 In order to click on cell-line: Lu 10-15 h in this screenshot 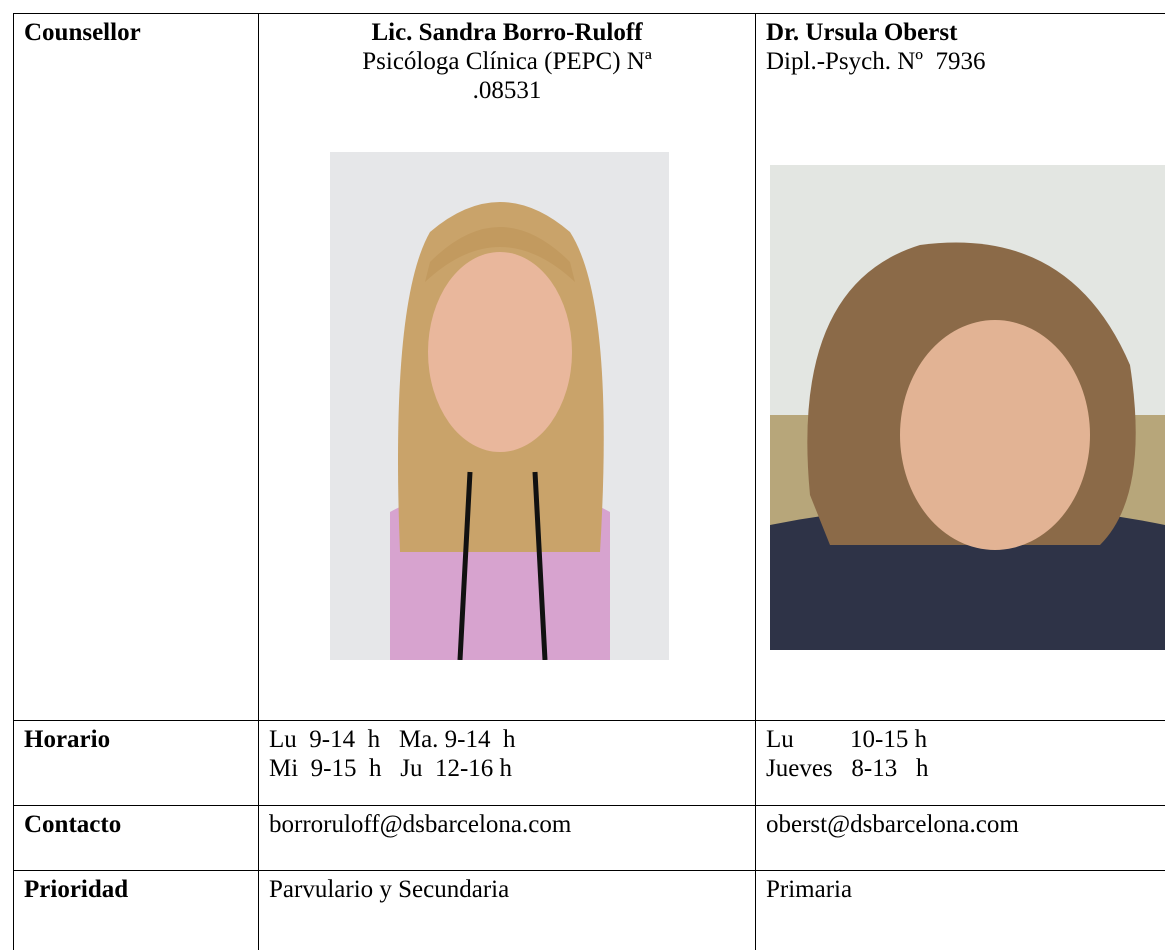, I will do `click(847, 739)`.